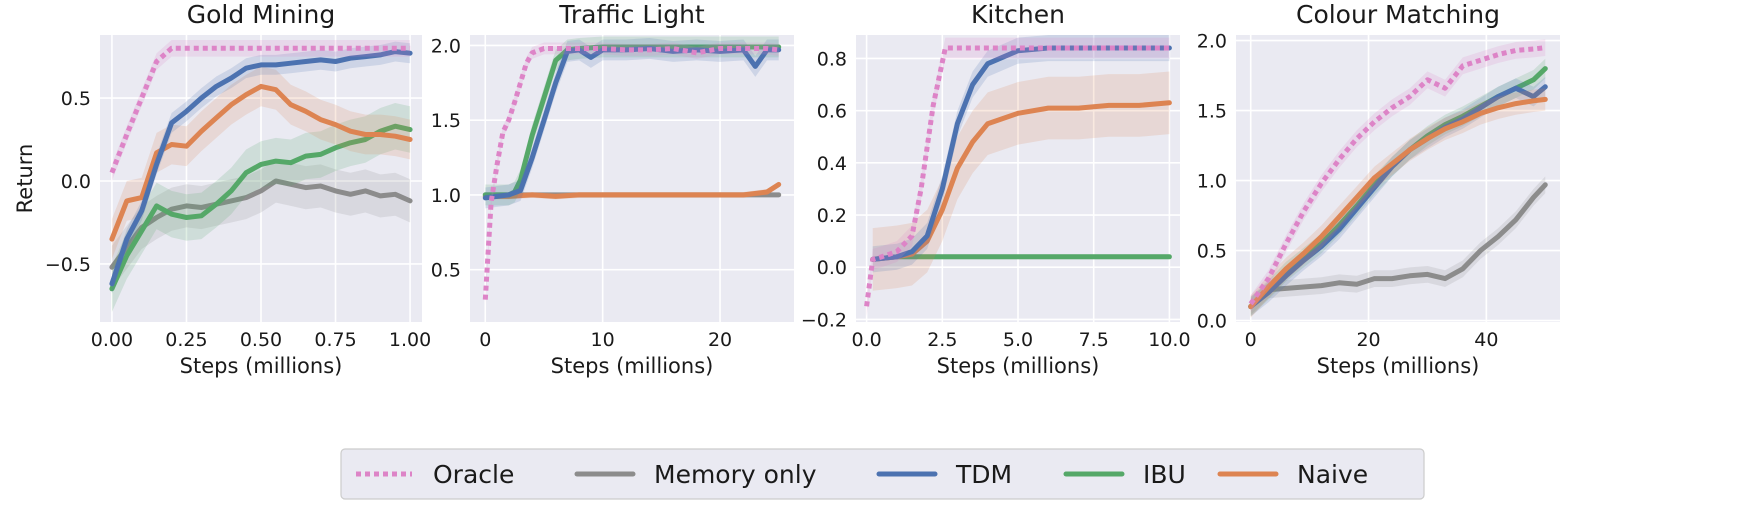 This screenshot has height=518, width=1760. Describe the element at coordinates (186, 340) in the screenshot. I see `x-tick-label: 0.25` at that location.